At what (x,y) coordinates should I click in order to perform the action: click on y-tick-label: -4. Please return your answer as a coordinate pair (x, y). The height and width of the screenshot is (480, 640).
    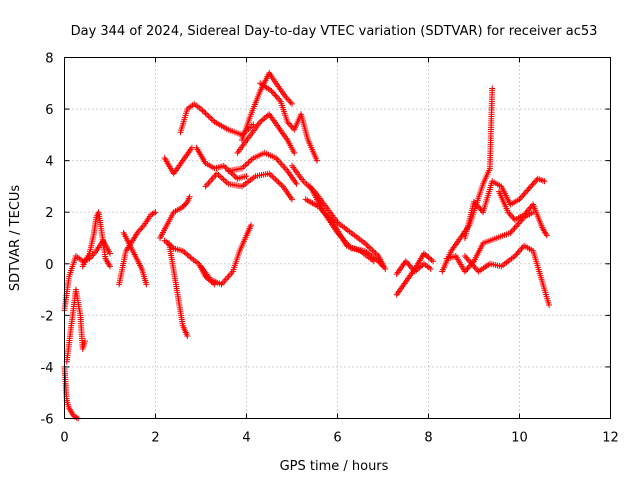
    Looking at the image, I should click on (47, 368).